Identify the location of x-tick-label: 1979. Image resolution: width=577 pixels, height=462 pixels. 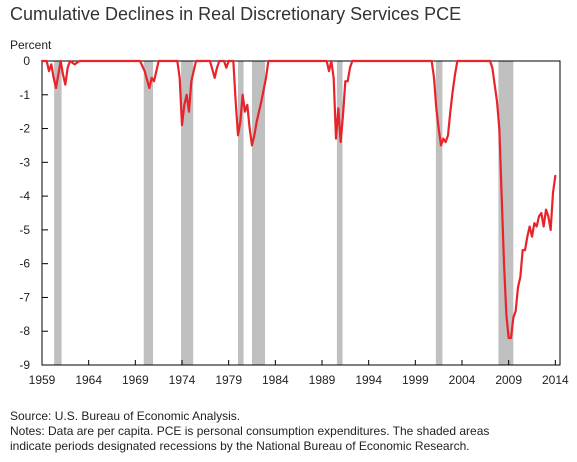
(228, 380).